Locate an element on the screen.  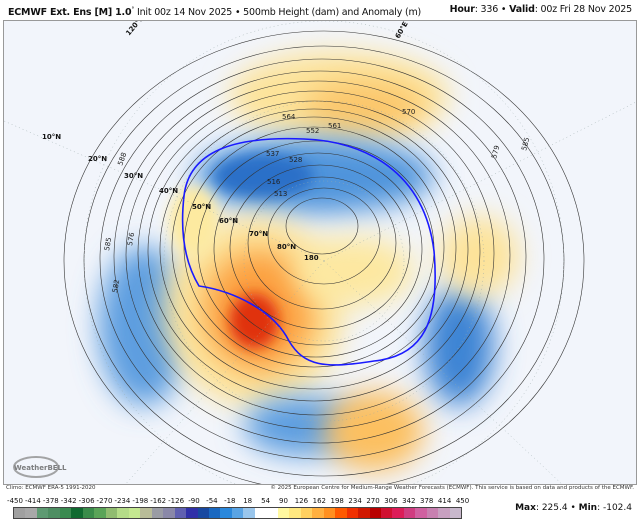
colorbar-tick: 54 is located at coordinates (266, 501).